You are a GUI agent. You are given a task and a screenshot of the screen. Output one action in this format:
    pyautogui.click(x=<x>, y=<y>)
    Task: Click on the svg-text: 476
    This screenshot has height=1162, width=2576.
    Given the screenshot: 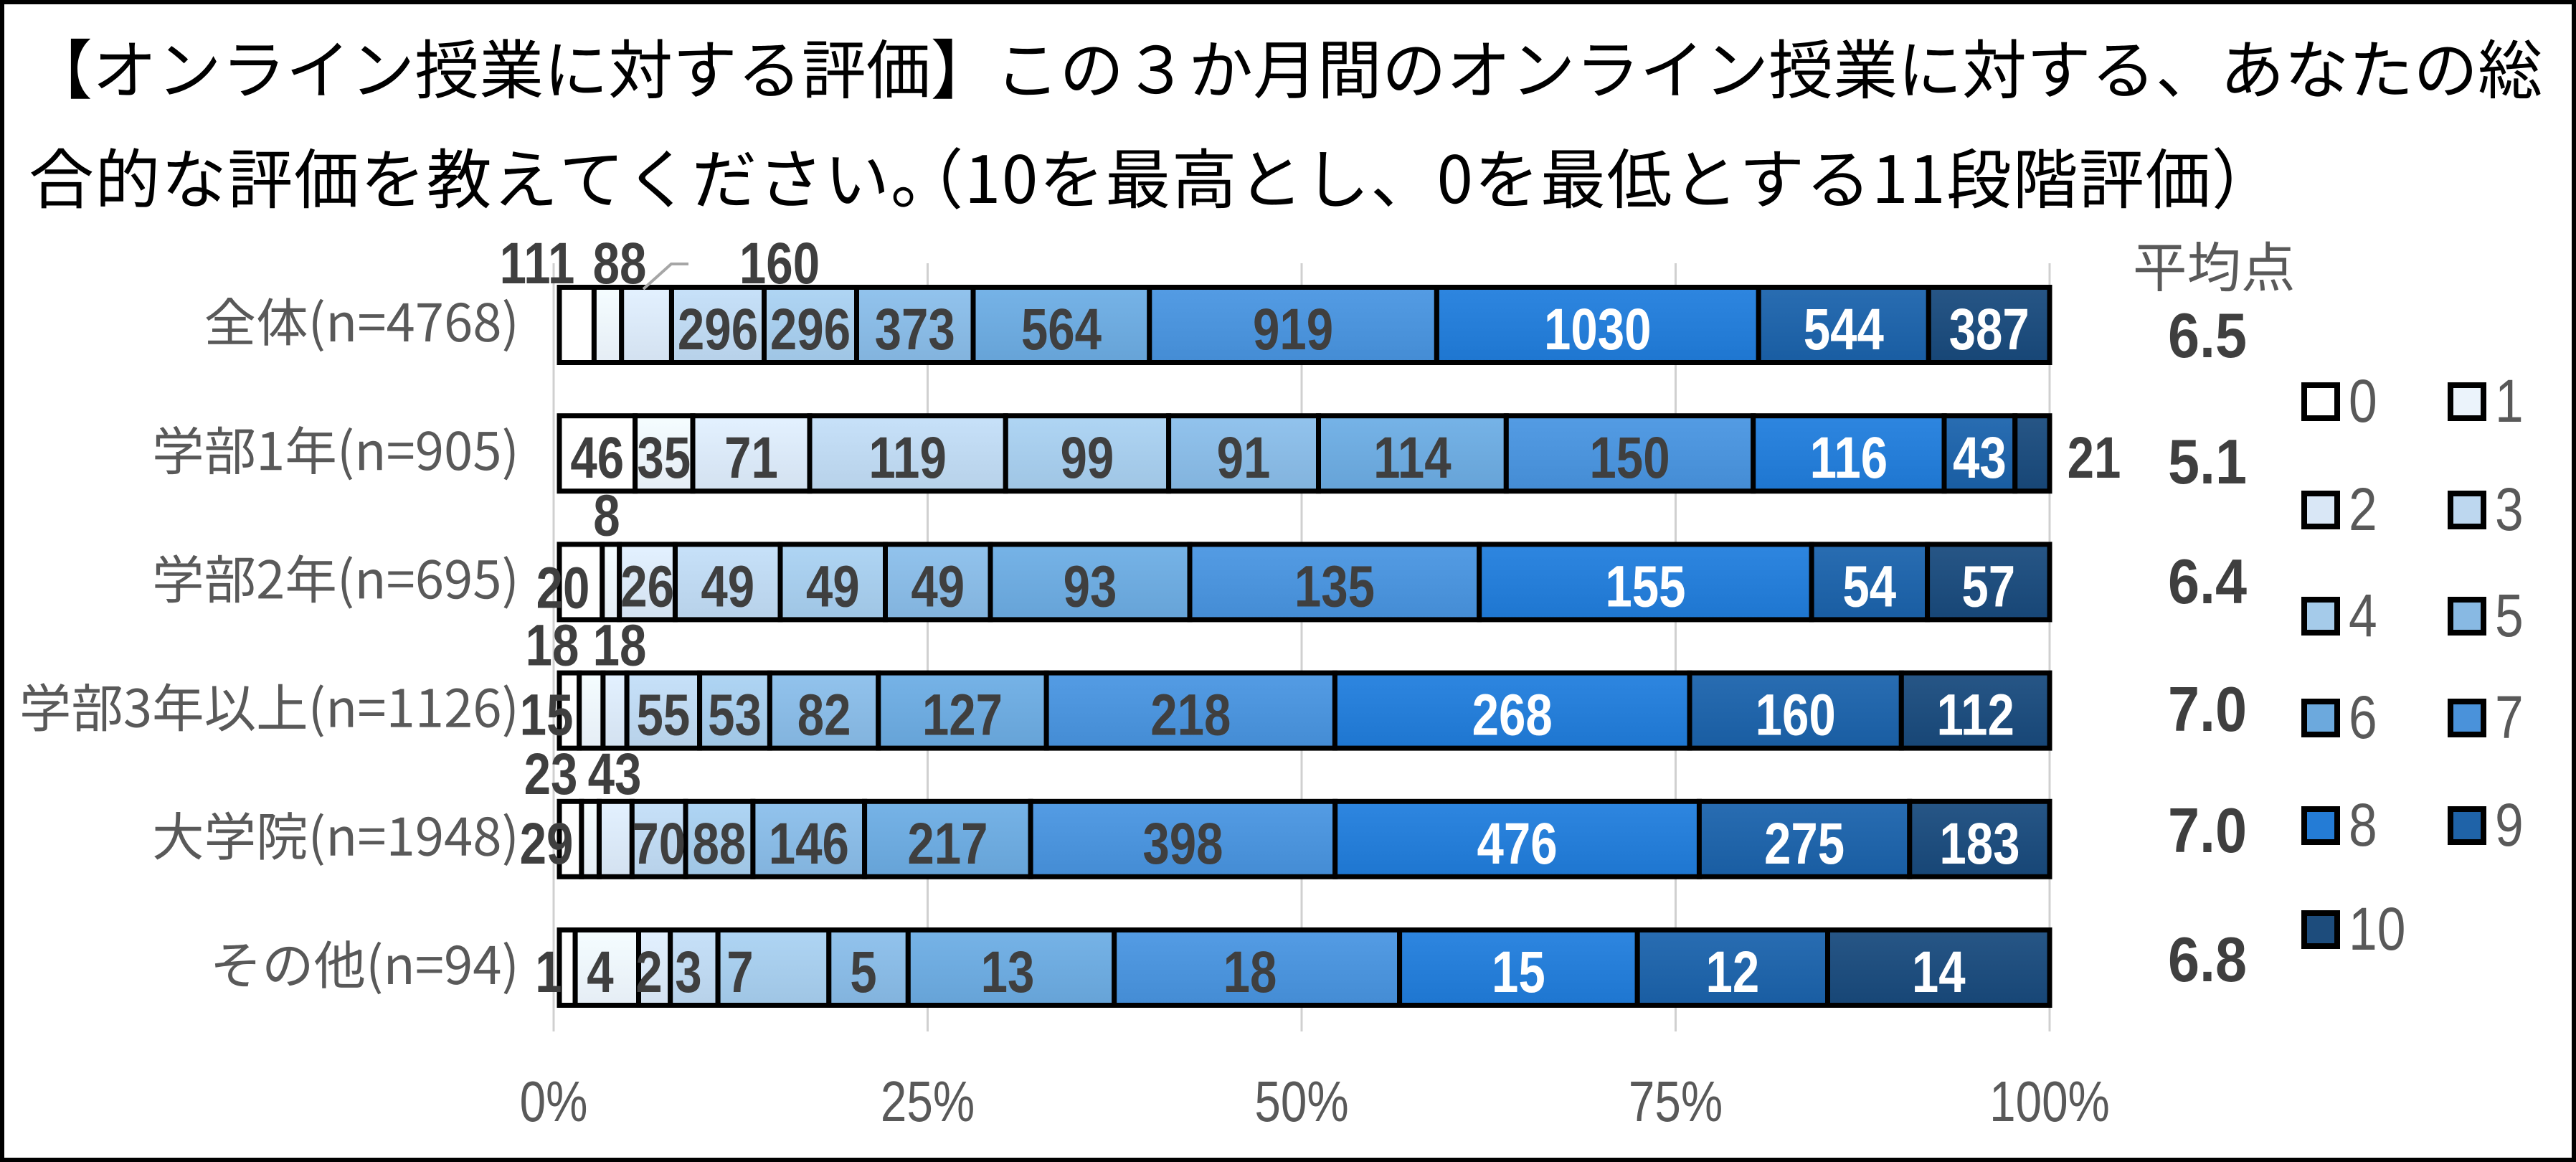 What is the action you would take?
    pyautogui.click(x=1517, y=843)
    